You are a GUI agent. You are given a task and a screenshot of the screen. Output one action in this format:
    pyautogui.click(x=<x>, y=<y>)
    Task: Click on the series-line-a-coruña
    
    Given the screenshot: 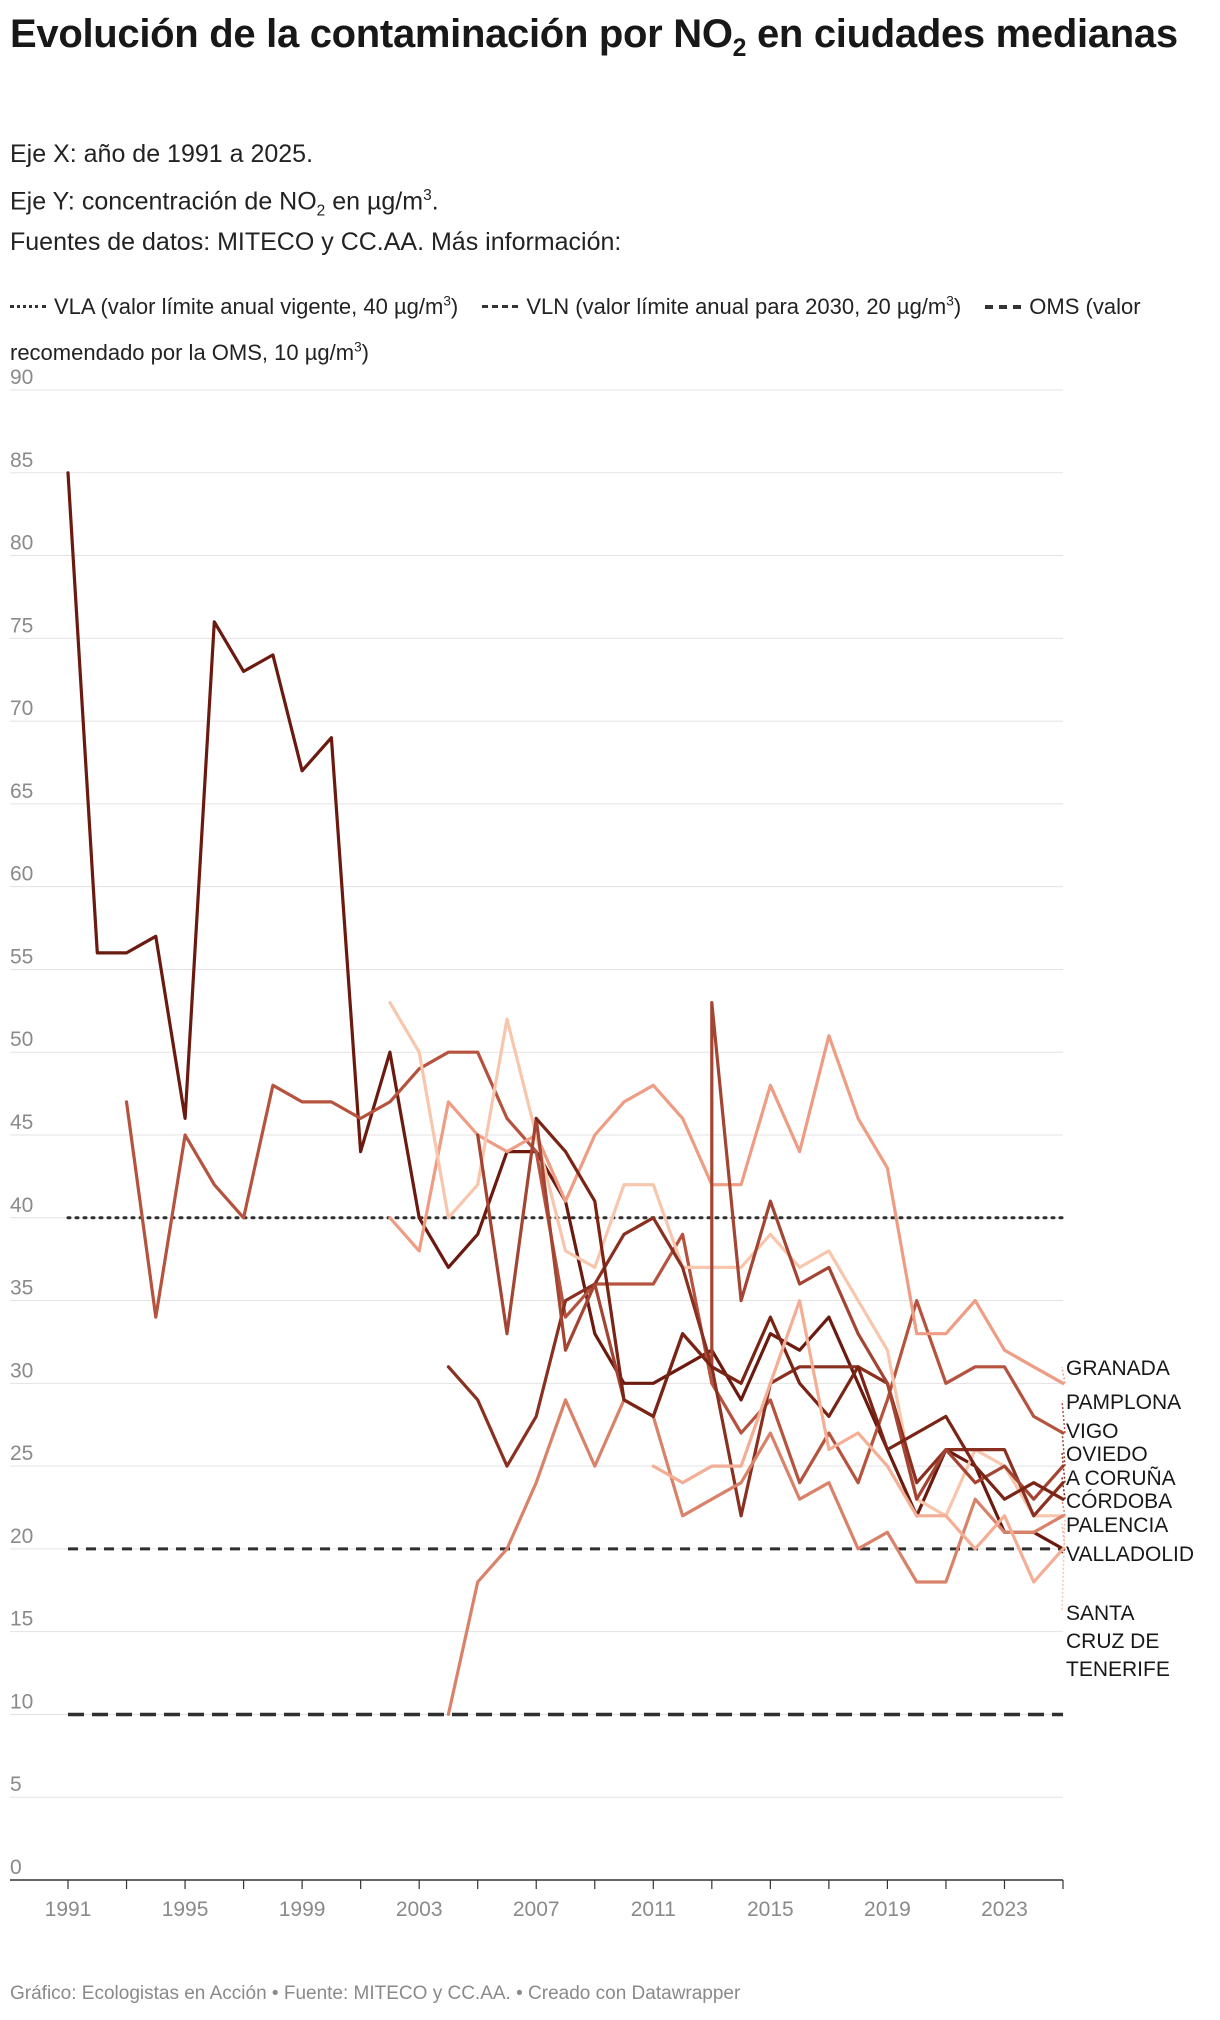 What is the action you would take?
    pyautogui.click(x=799, y=1308)
    